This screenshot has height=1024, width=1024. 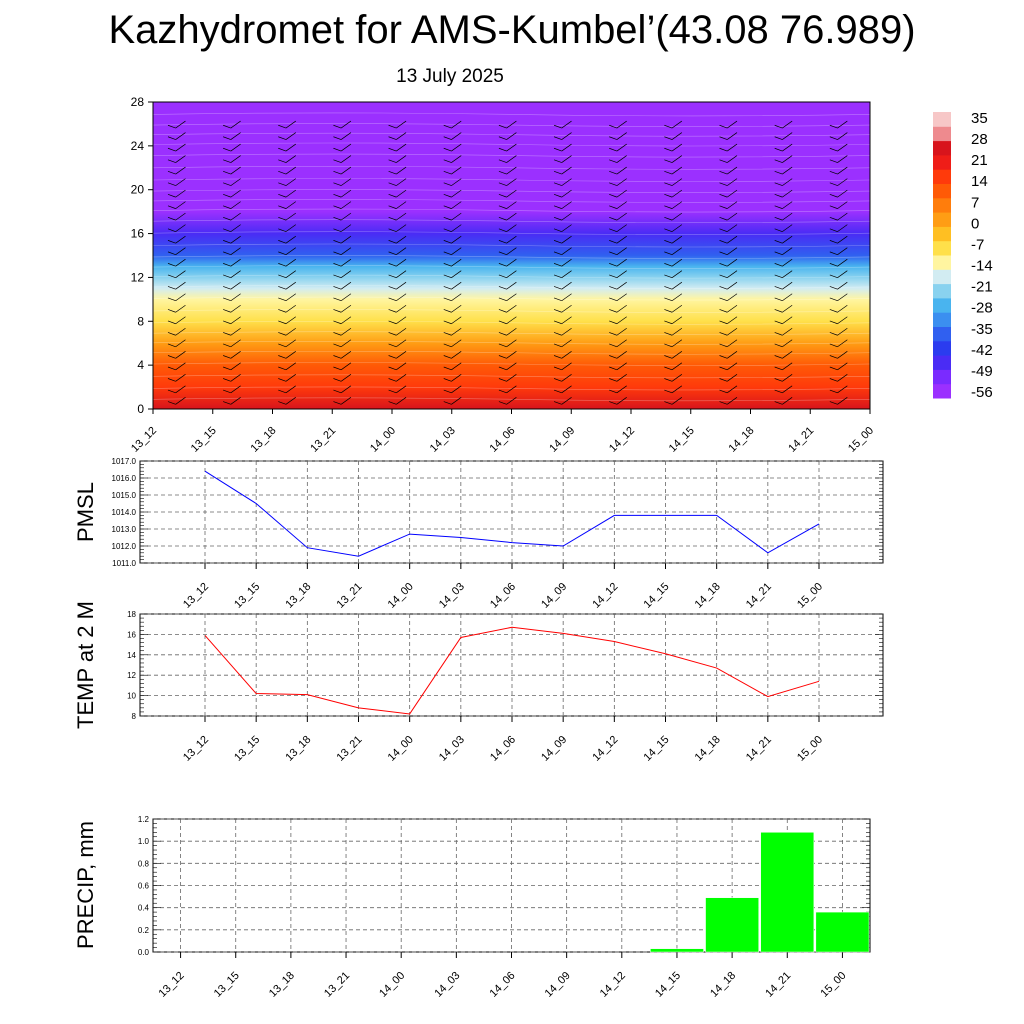 I want to click on colorbar-label: -7, so click(x=977, y=244).